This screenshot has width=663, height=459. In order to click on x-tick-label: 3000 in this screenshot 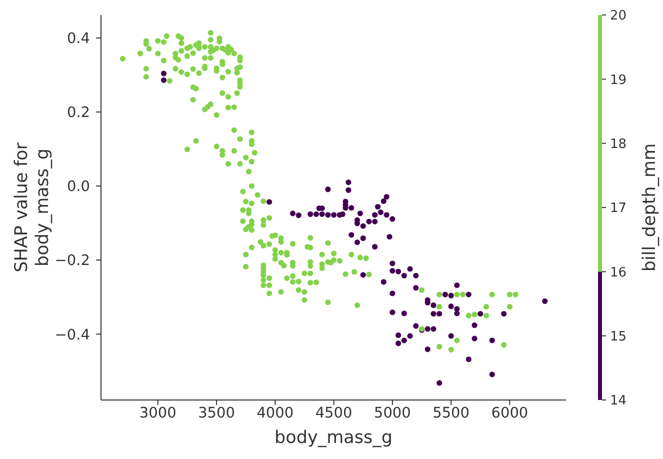, I will do `click(157, 413)`.